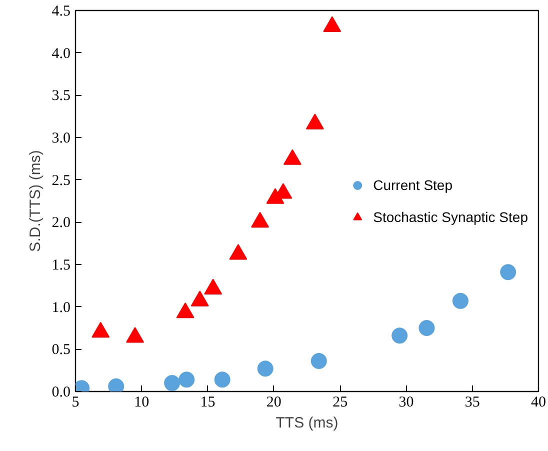 The image size is (548, 451). I want to click on y-tick-label: 1.5, so click(61, 266).